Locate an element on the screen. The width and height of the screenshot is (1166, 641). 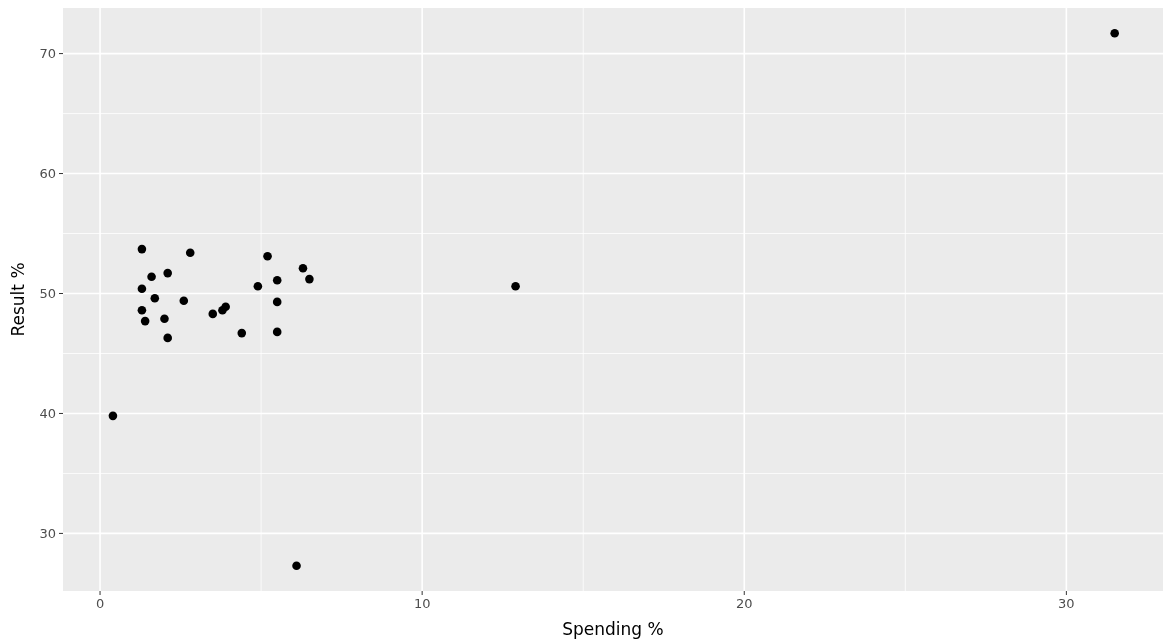
x-tick-label: 10 is located at coordinates (422, 603).